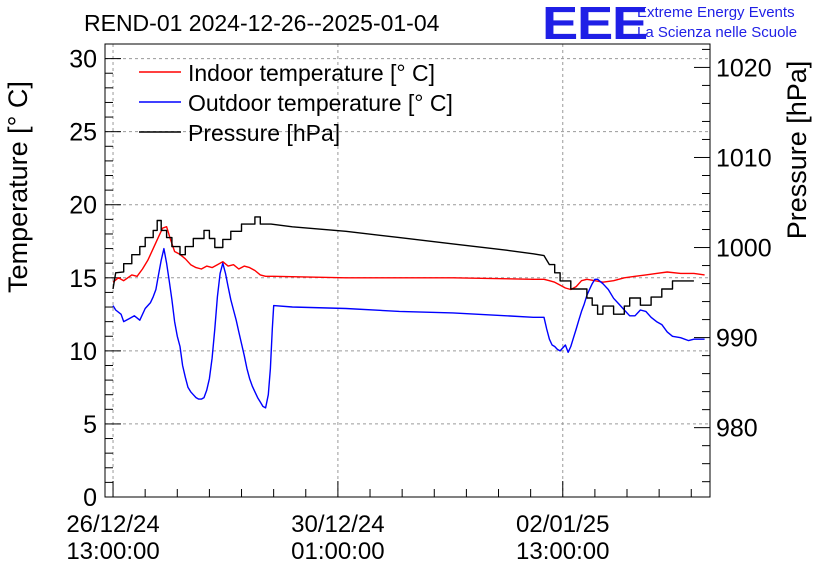  What do you see at coordinates (90, 425) in the screenshot?
I see `y-left-tick-label: 5` at bounding box center [90, 425].